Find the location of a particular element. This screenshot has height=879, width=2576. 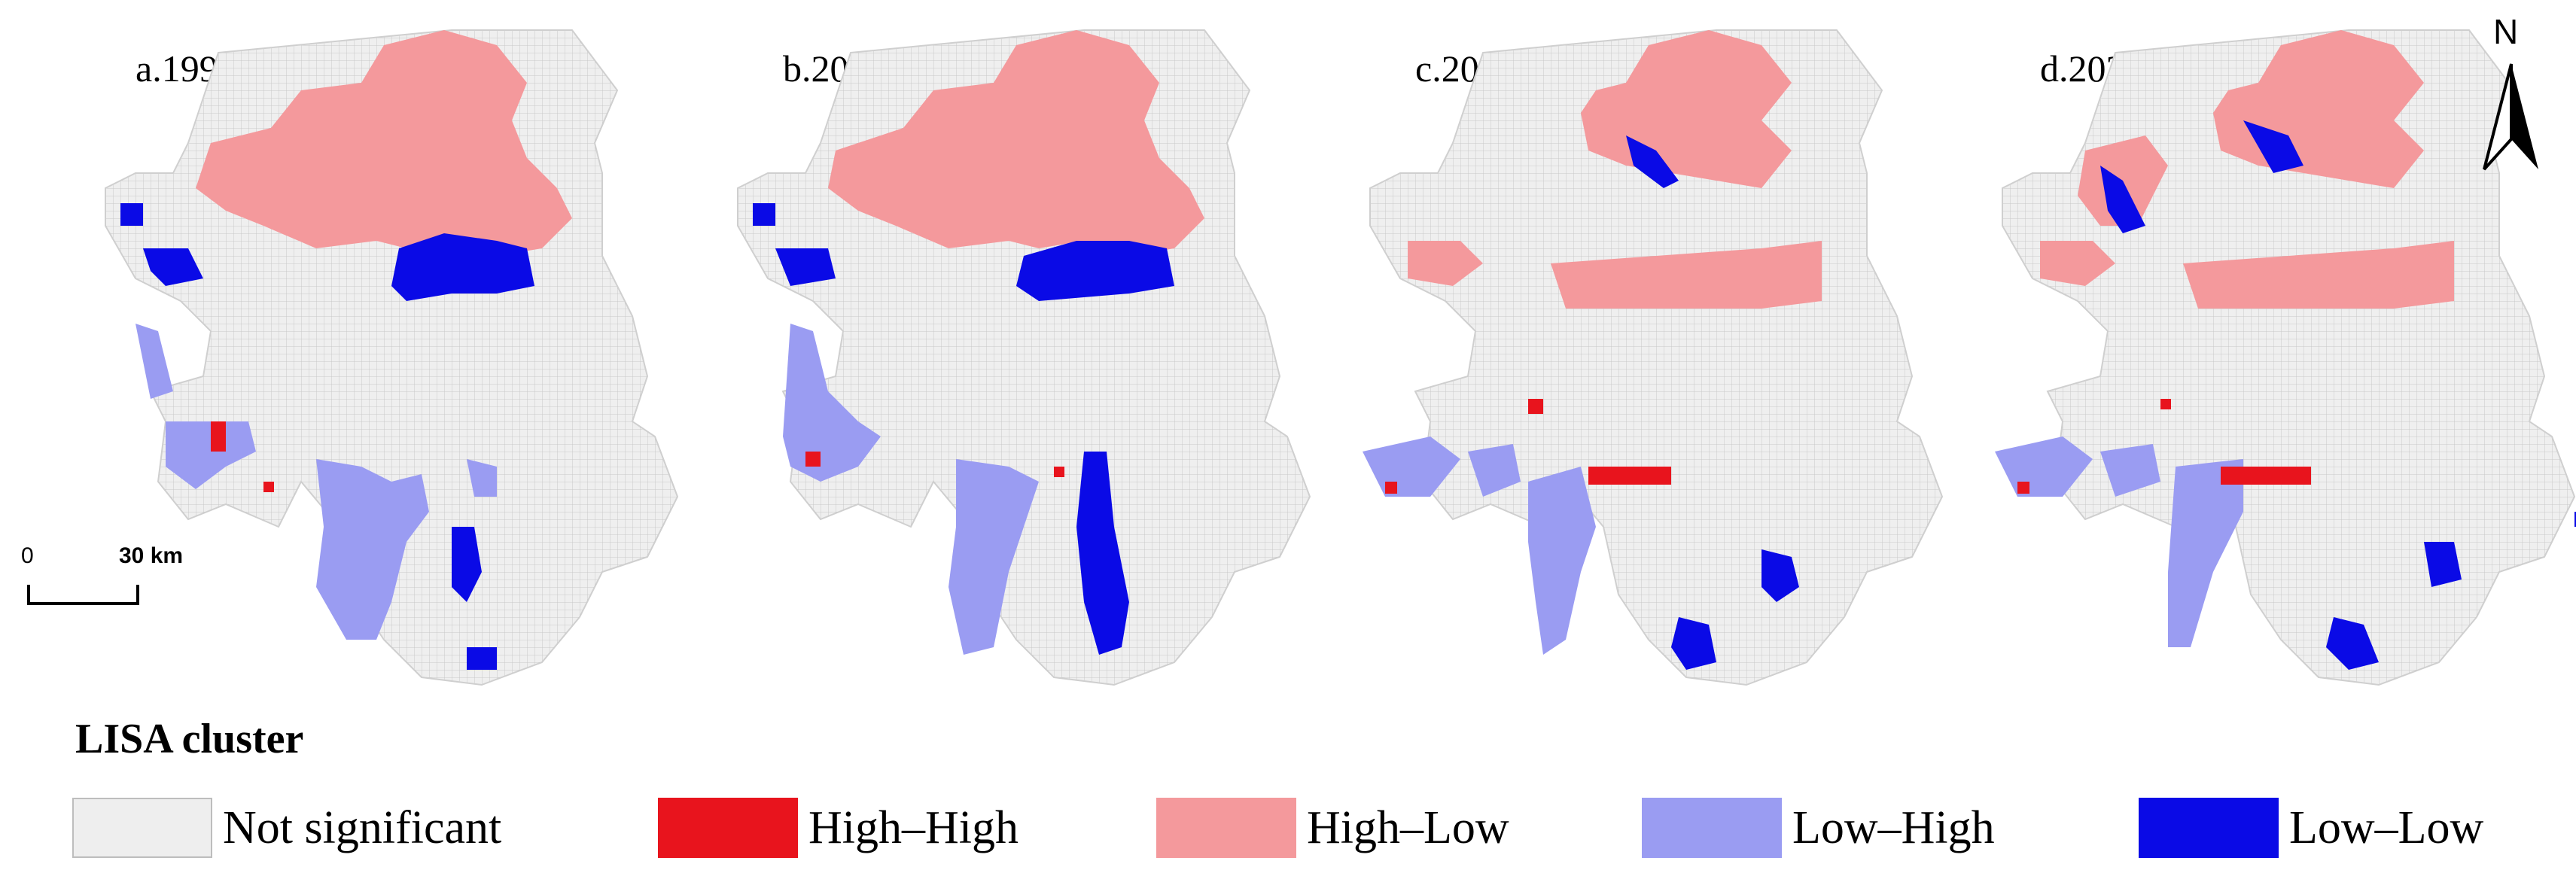

legend-item-low-low: Low–Low is located at coordinates (2311, 828).